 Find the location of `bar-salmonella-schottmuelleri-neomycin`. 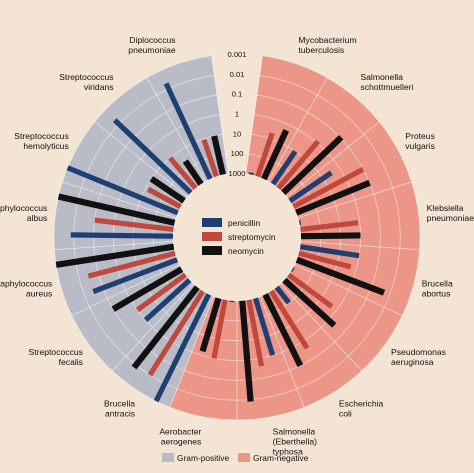

bar-salmonella-schottmuelleri-neomycin is located at coordinates (312, 165).